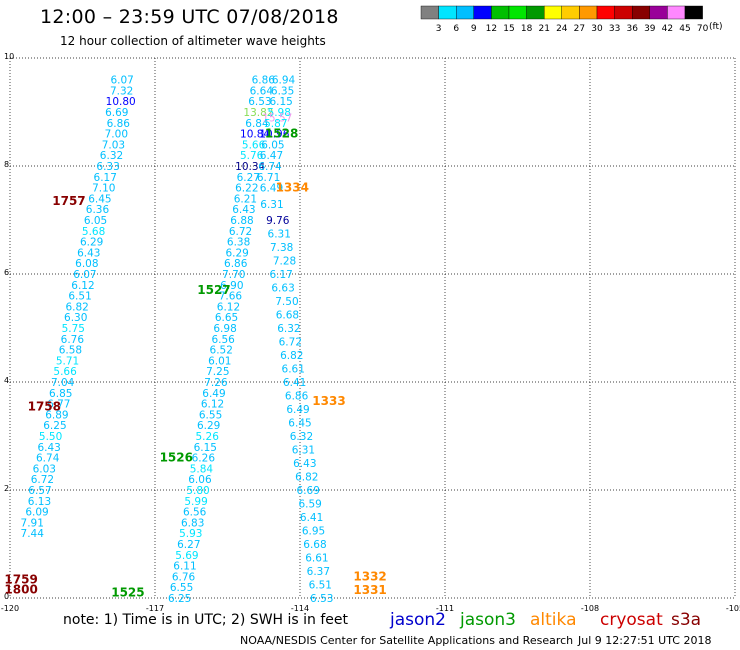 The width and height of the screenshot is (740, 650). What do you see at coordinates (216, 383) in the screenshot?
I see `swh-value: 7.26` at bounding box center [216, 383].